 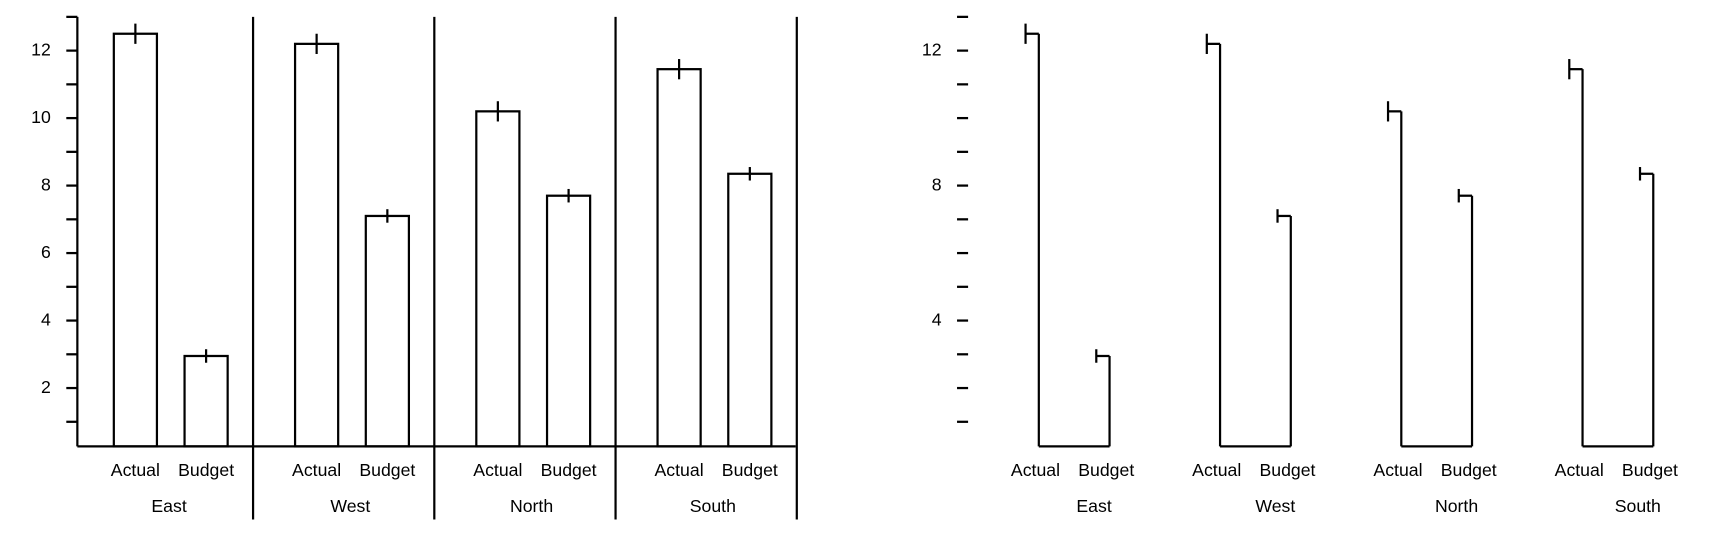 I want to click on y-tick-label: 2, so click(x=46, y=387).